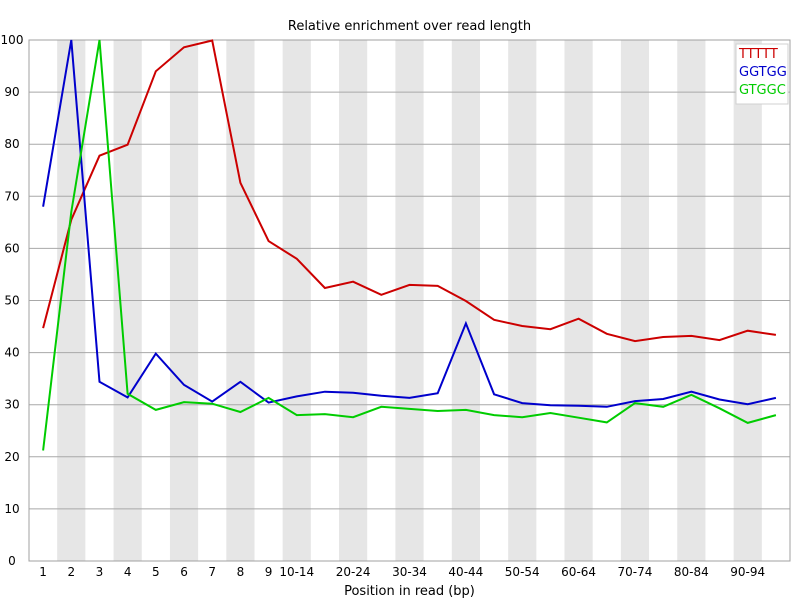 The height and width of the screenshot is (604, 800). Describe the element at coordinates (409, 591) in the screenshot. I see `x-axis-label: Position in read (bp)` at that location.